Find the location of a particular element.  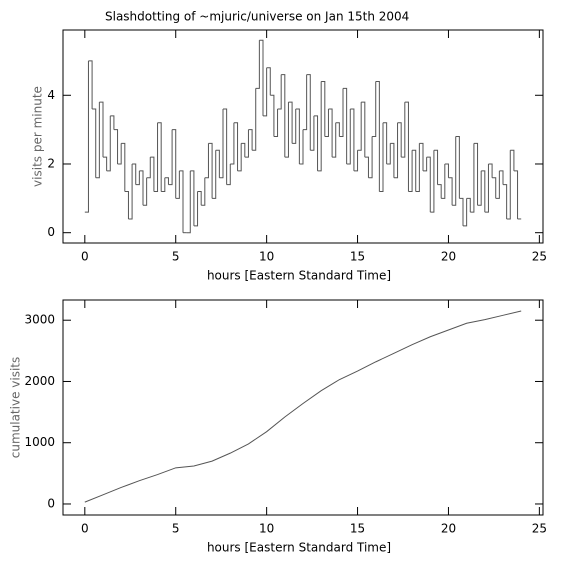

y-tick-label: 1000 is located at coordinates (39, 442).